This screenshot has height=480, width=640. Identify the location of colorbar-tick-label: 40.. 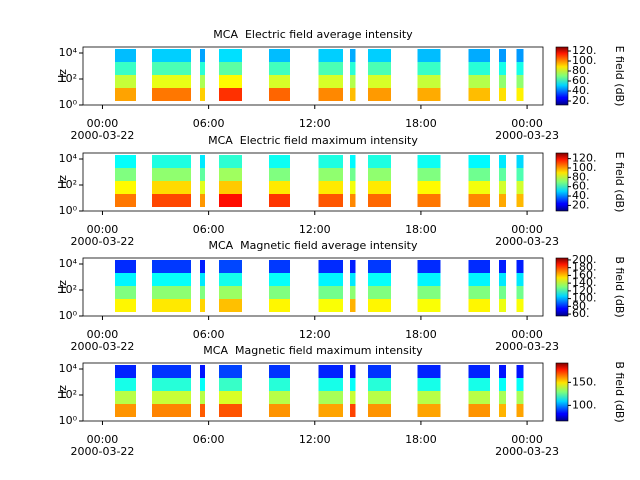
(581, 90).